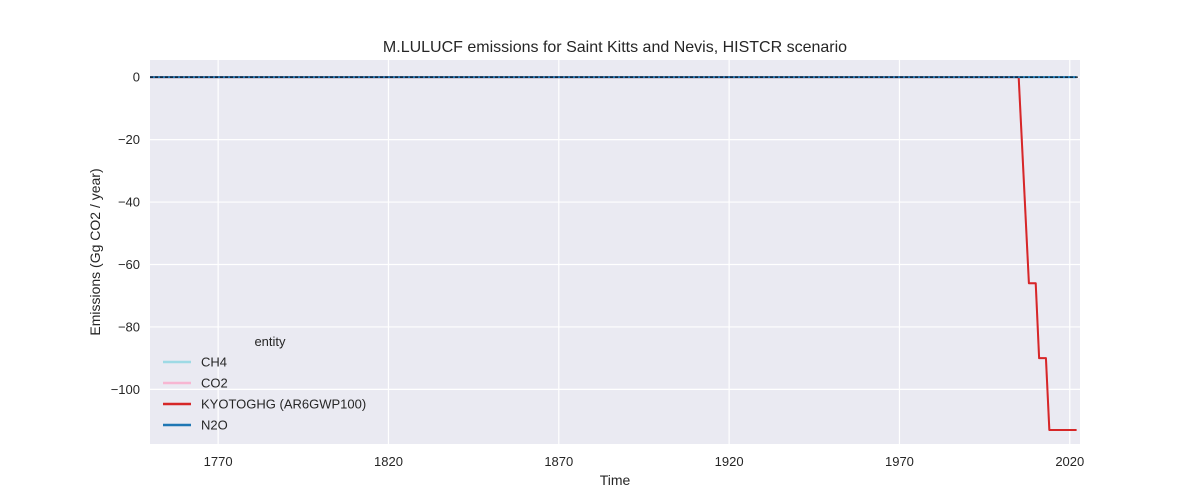  What do you see at coordinates (125, 233) in the screenshot?
I see `y-tick-labels: 0 −20 −40 −60 −80 −100` at bounding box center [125, 233].